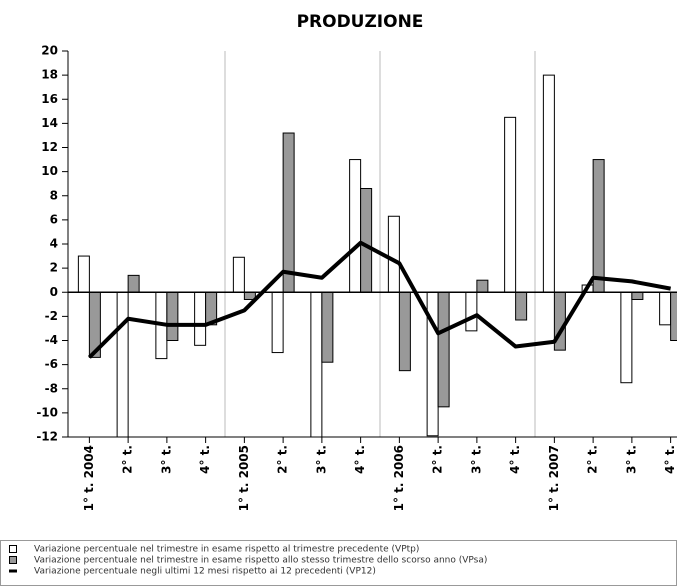  I want to click on y-tick-label: -2, so click(51, 316).